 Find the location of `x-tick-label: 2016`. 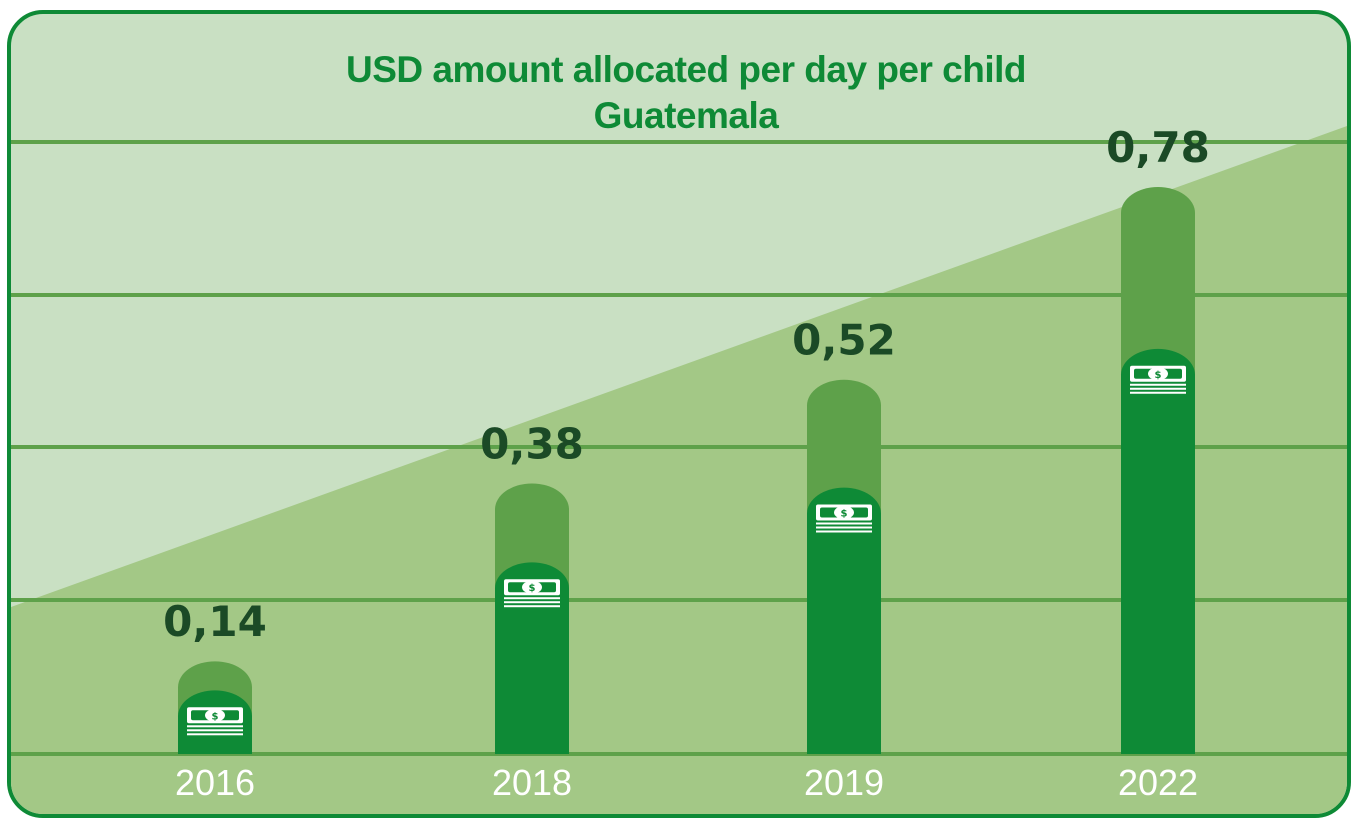

x-tick-label: 2016 is located at coordinates (215, 782).